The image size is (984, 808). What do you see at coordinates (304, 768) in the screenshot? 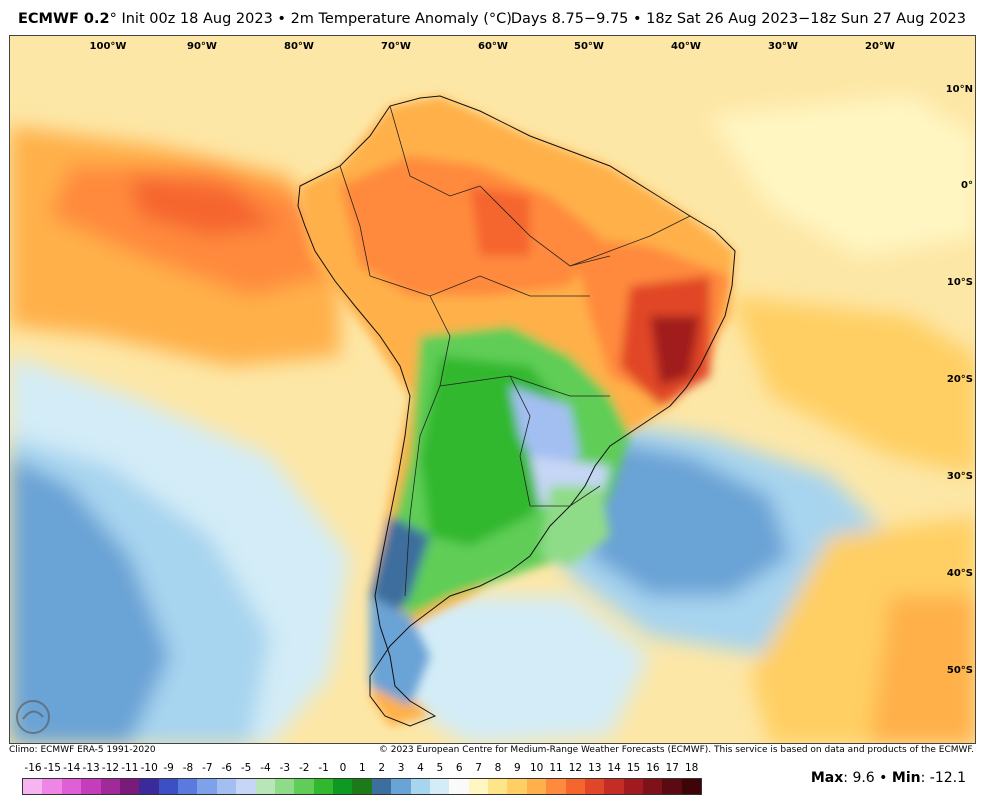
I see `colorbar-tick: -2` at bounding box center [304, 768].